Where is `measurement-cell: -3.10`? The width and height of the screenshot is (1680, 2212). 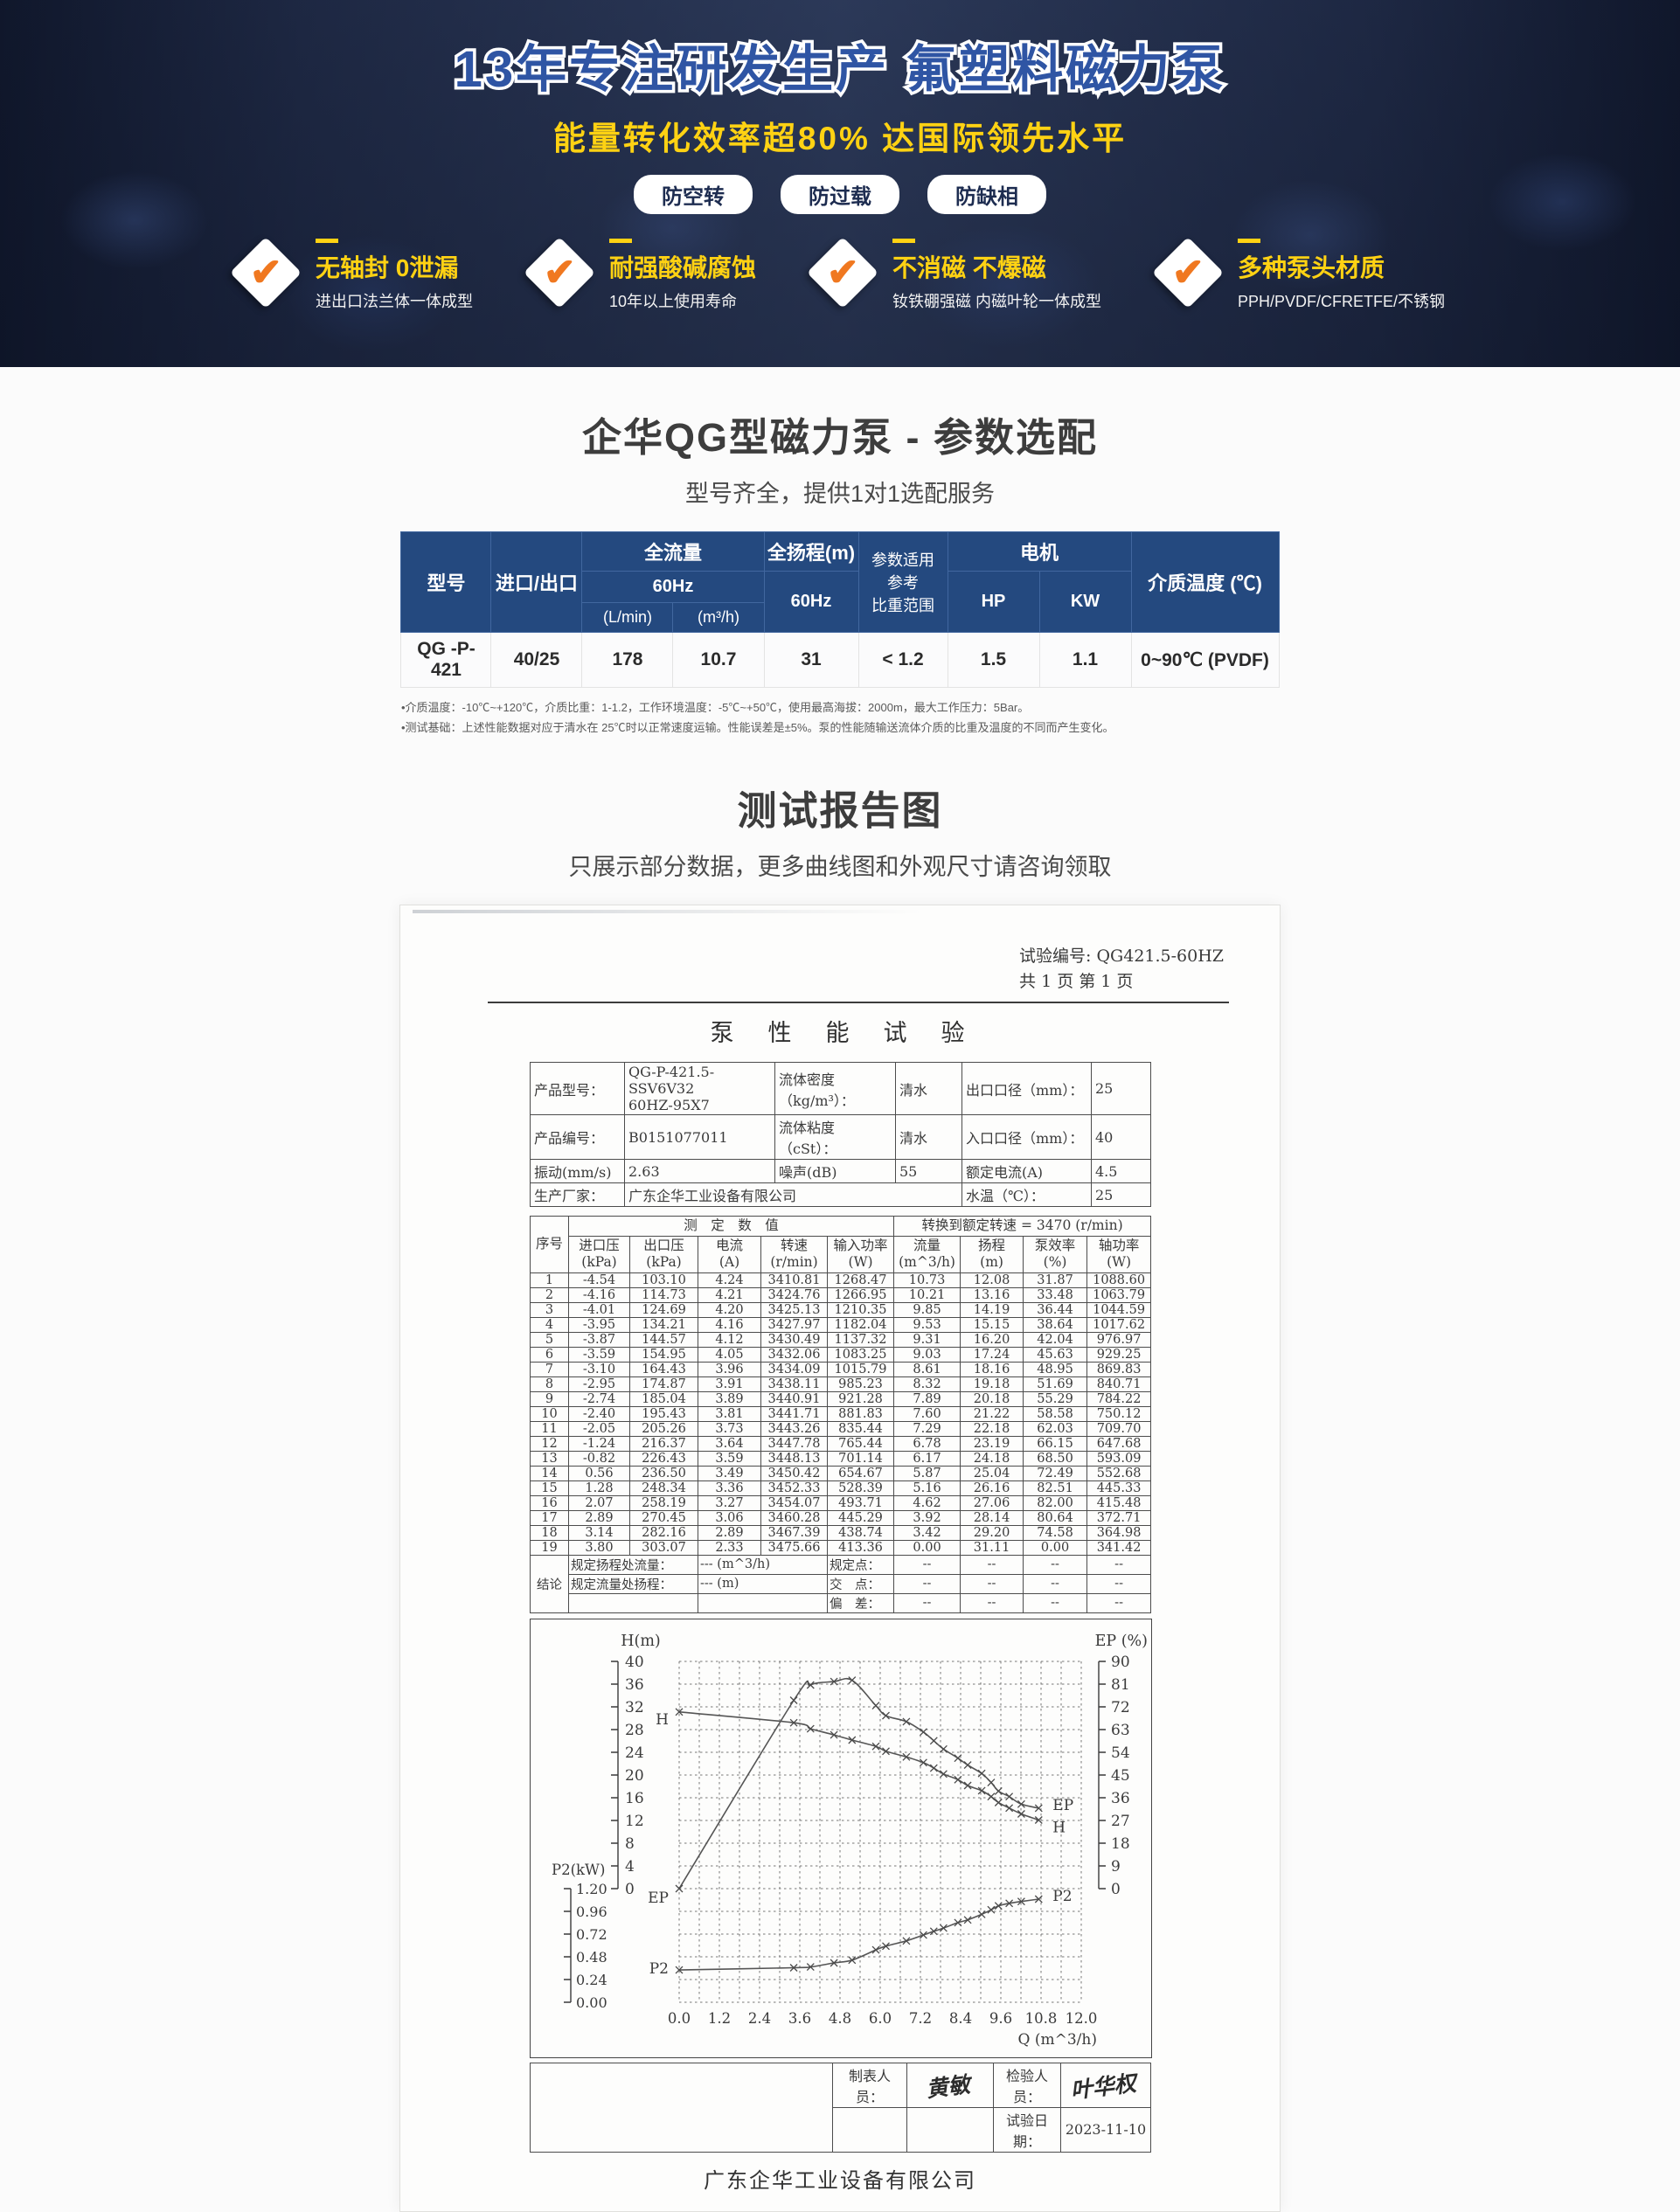 measurement-cell: -3.10 is located at coordinates (599, 1369).